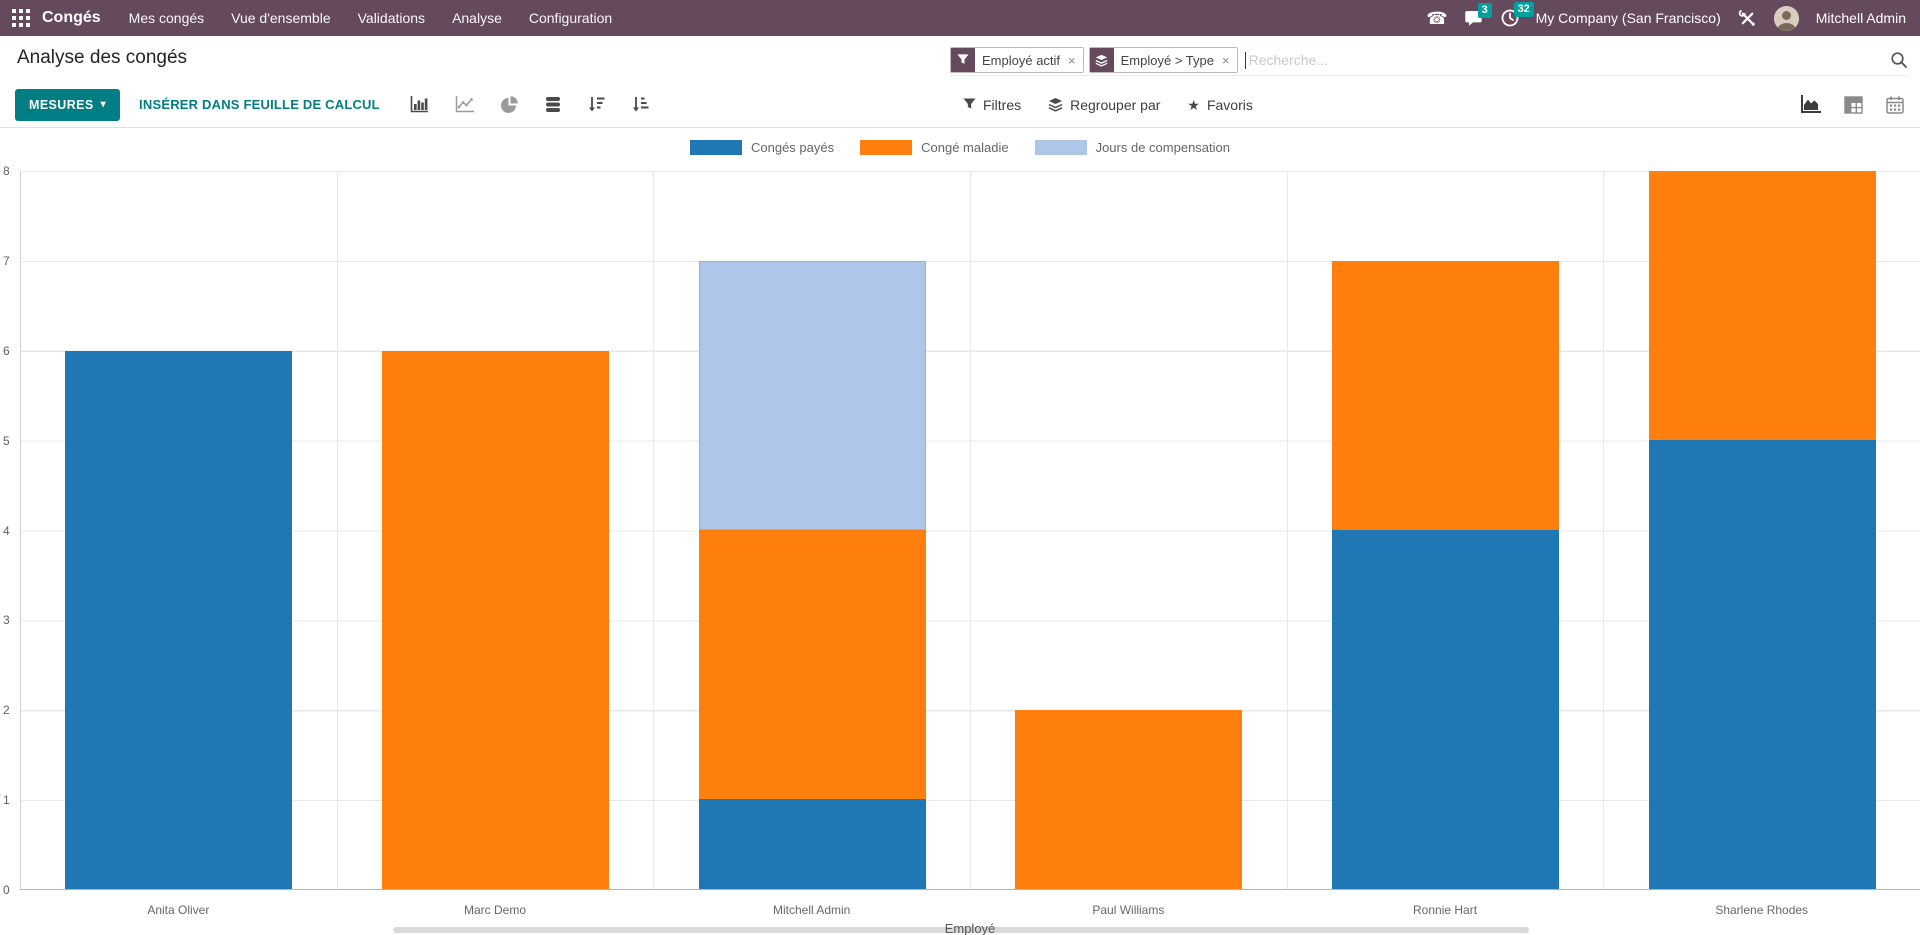 The width and height of the screenshot is (1920, 935). I want to click on favorites-button: ★ Favoris, so click(1220, 104).